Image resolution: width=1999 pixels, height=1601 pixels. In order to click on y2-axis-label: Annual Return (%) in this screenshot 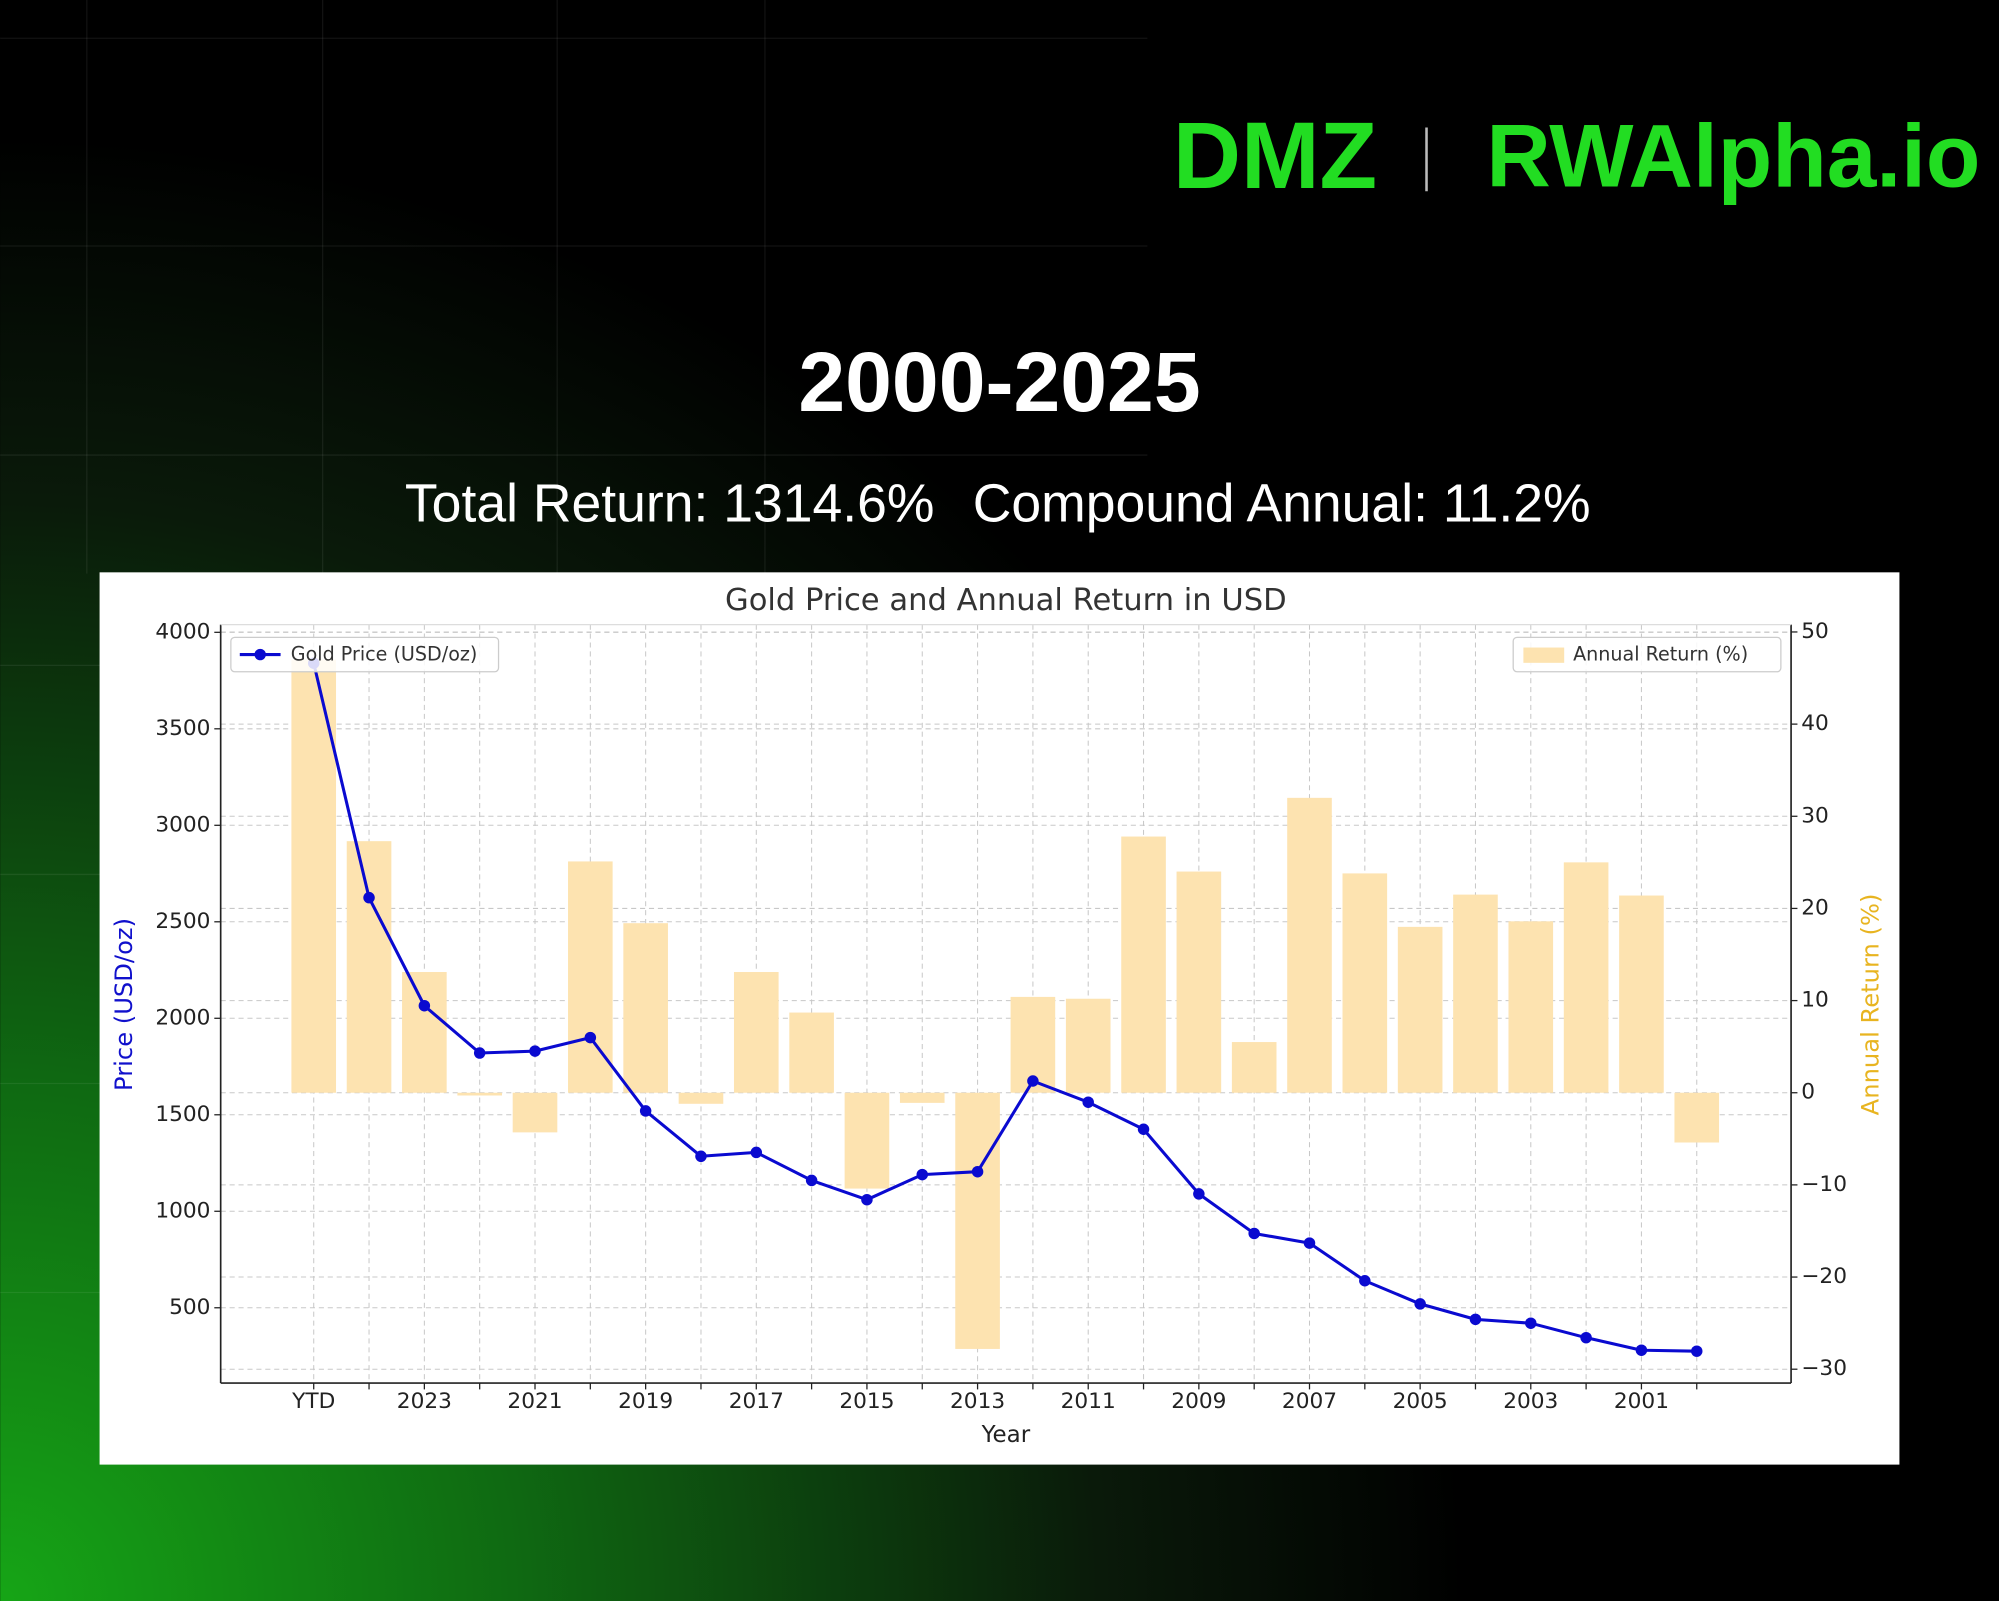, I will do `click(1870, 1005)`.